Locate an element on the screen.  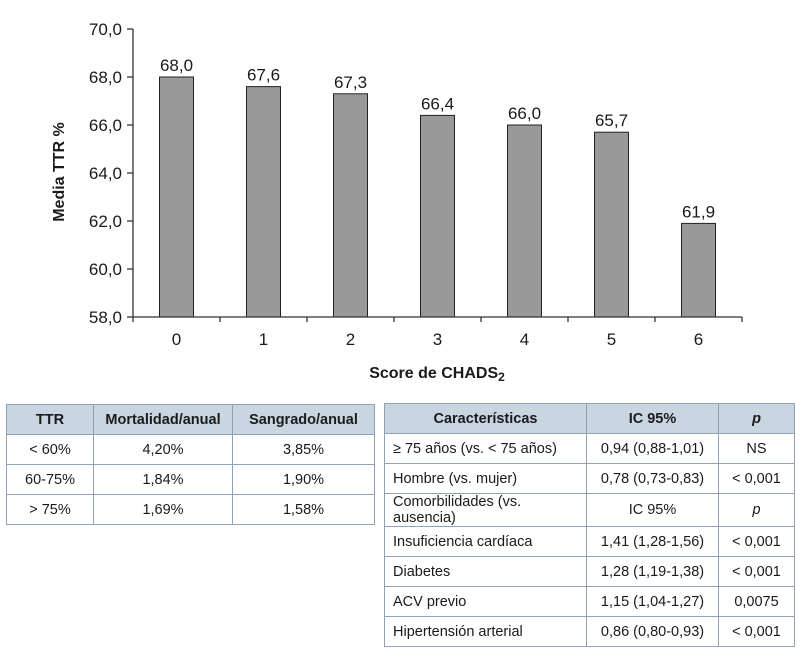
ttr-header-sangrado: Sangrado/anual is located at coordinates (303, 419).